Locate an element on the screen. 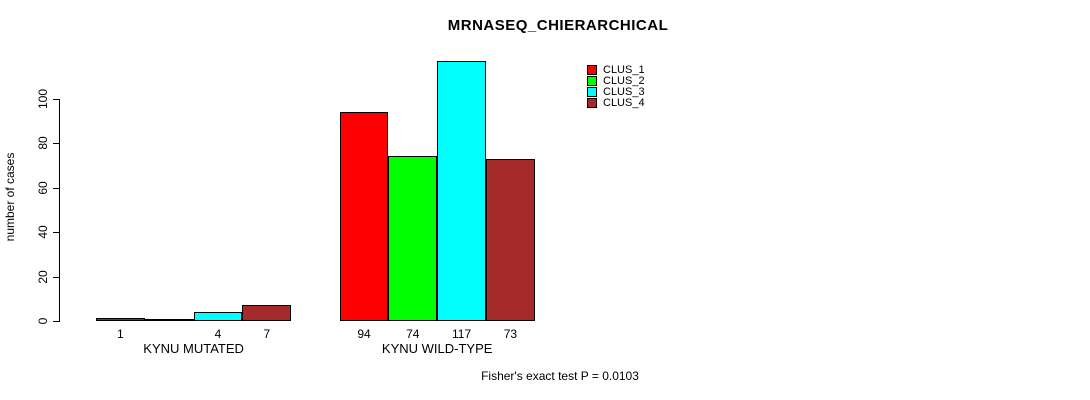 This screenshot has width=1090, height=400. bar-value-label: 7 is located at coordinates (267, 334).